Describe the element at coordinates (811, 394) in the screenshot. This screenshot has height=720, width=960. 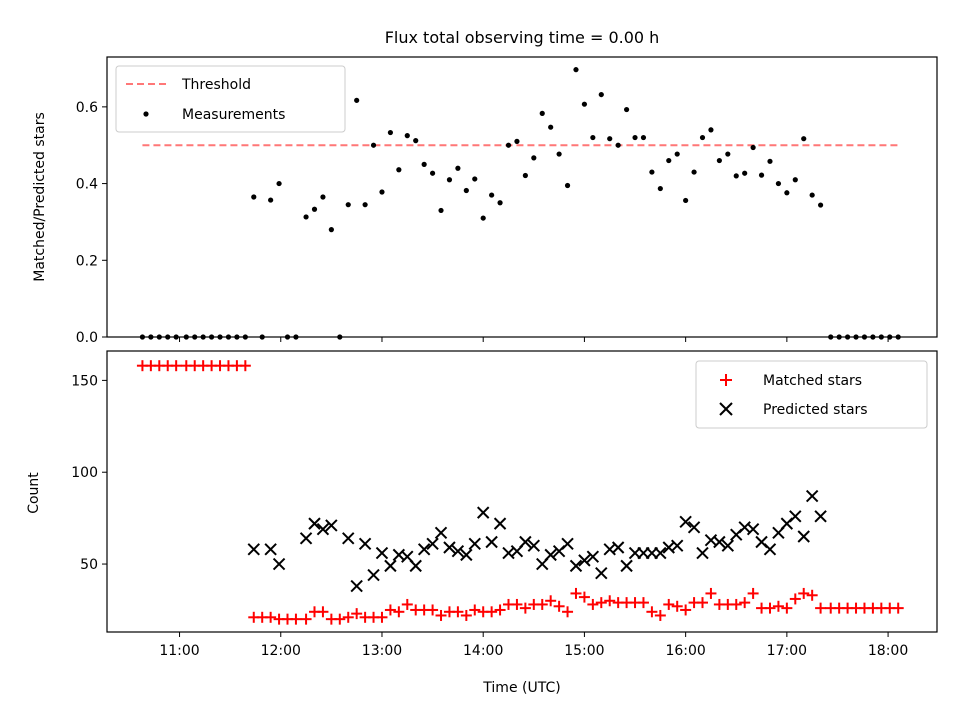
I see `bottom-legend: Matched stars Predicted stars` at that location.